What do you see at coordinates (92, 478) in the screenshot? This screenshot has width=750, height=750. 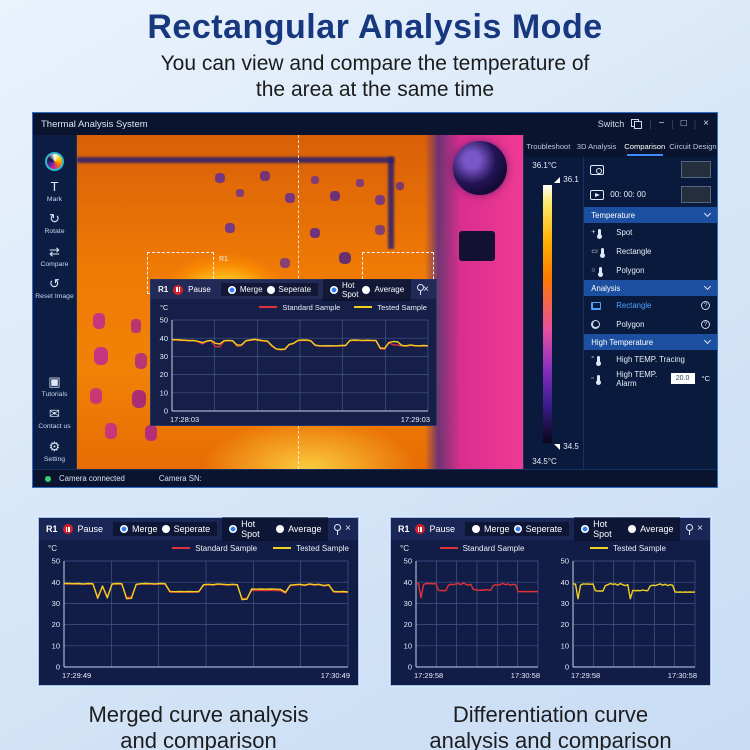 I see `camera-status-text: Camera connected` at bounding box center [92, 478].